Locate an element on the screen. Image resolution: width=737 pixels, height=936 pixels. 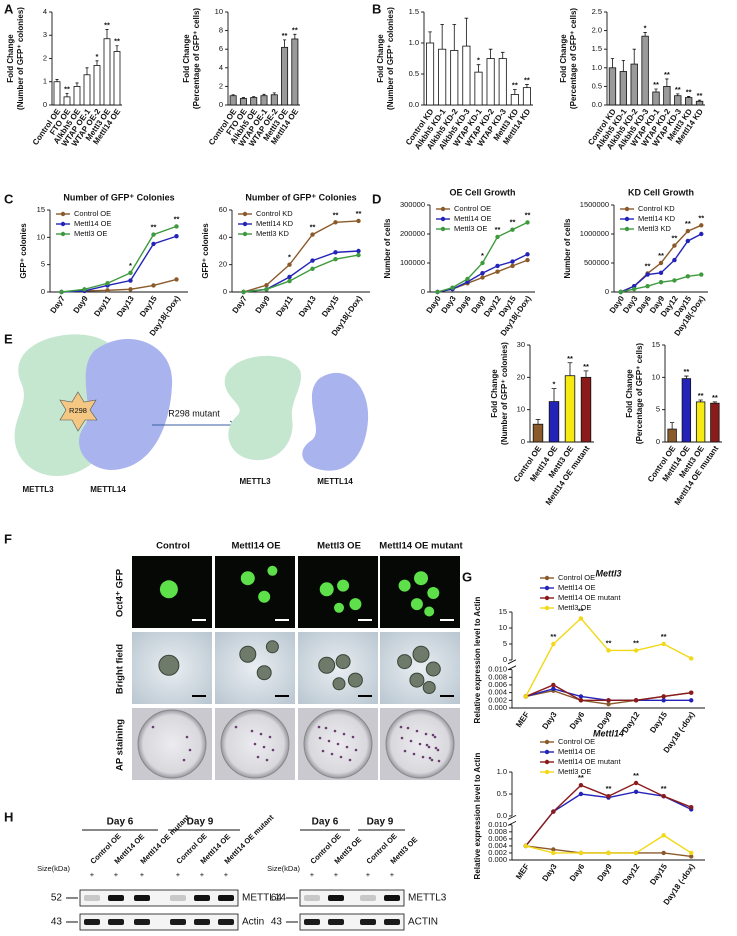
y-tick-label: 0.006 is located at coordinates (497, 684).